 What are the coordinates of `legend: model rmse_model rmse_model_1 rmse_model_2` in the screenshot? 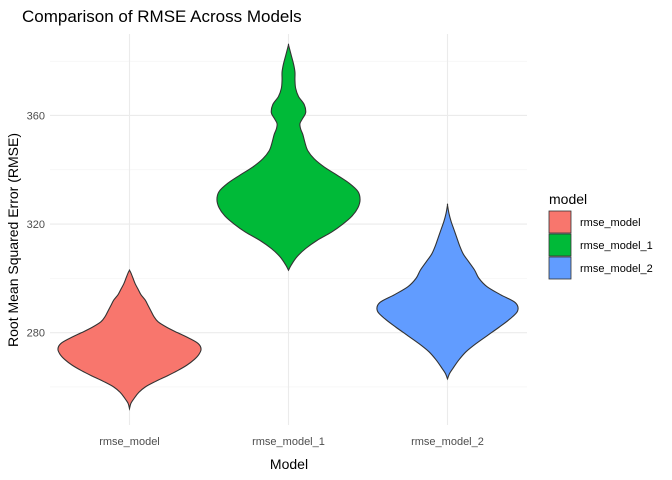 It's located at (600, 235).